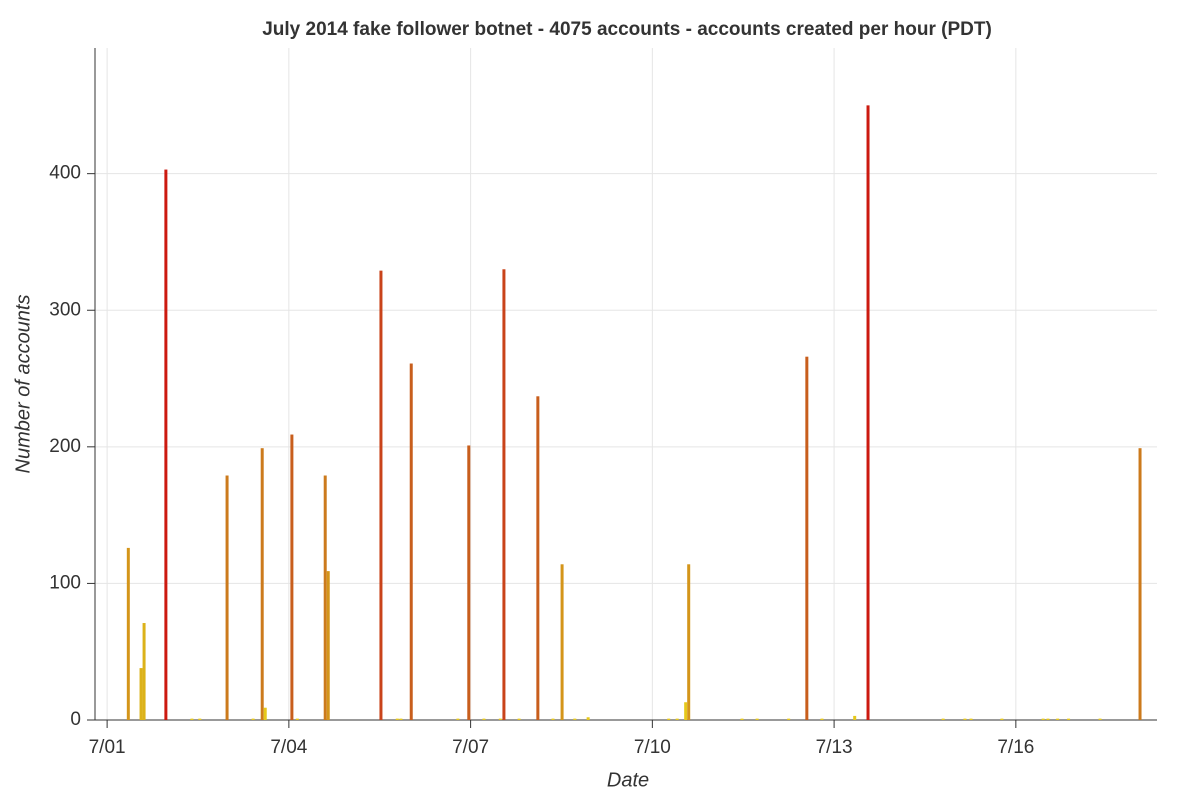  I want to click on y-tick-label: 0, so click(75, 719).